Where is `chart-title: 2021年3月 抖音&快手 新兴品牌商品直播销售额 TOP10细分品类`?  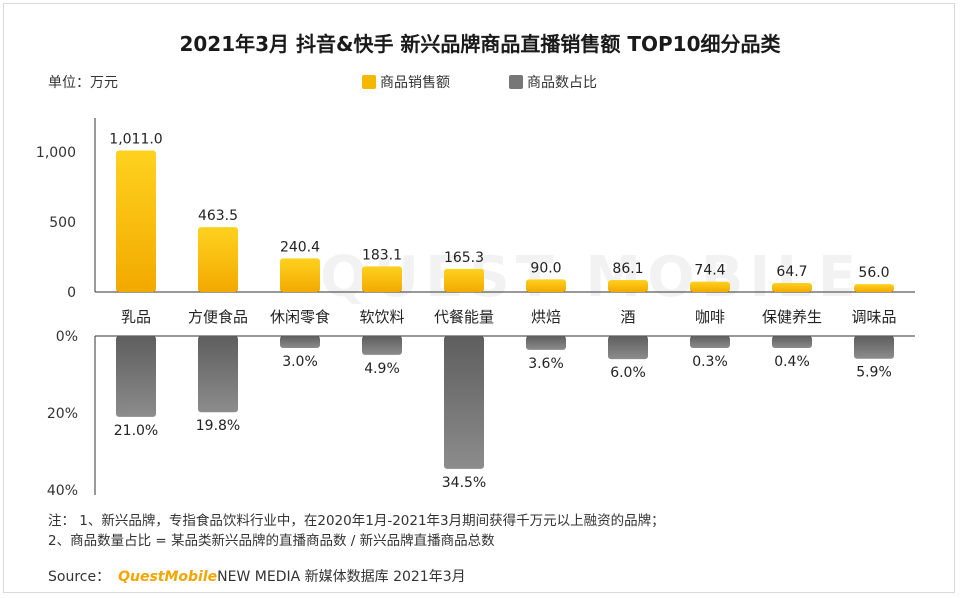
chart-title: 2021年3月 抖音&快手 新兴品牌商品直播销售额 TOP10细分品类 is located at coordinates (480, 44).